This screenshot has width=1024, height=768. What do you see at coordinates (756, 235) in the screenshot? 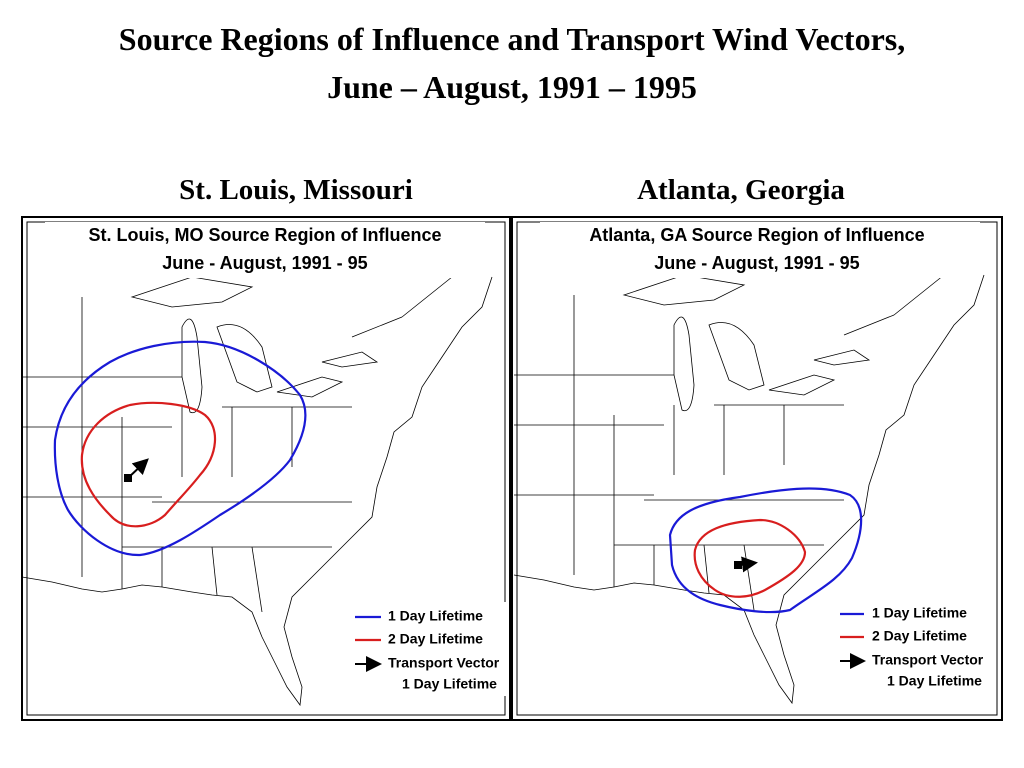
I see `map-title: Atlanta, GA Source Region of Influence` at bounding box center [756, 235].